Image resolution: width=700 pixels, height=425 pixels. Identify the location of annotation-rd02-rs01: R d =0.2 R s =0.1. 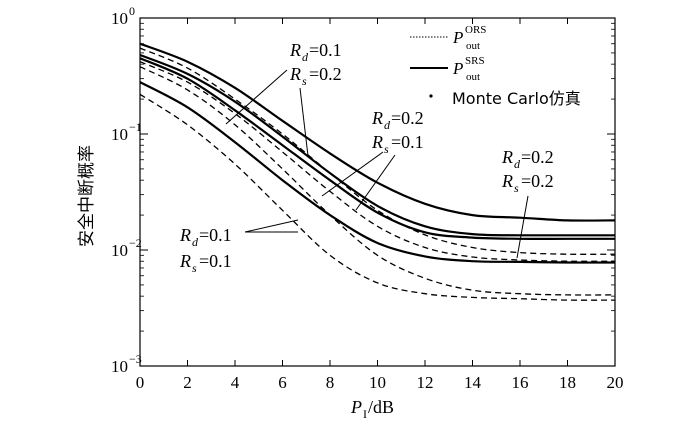
(372, 159).